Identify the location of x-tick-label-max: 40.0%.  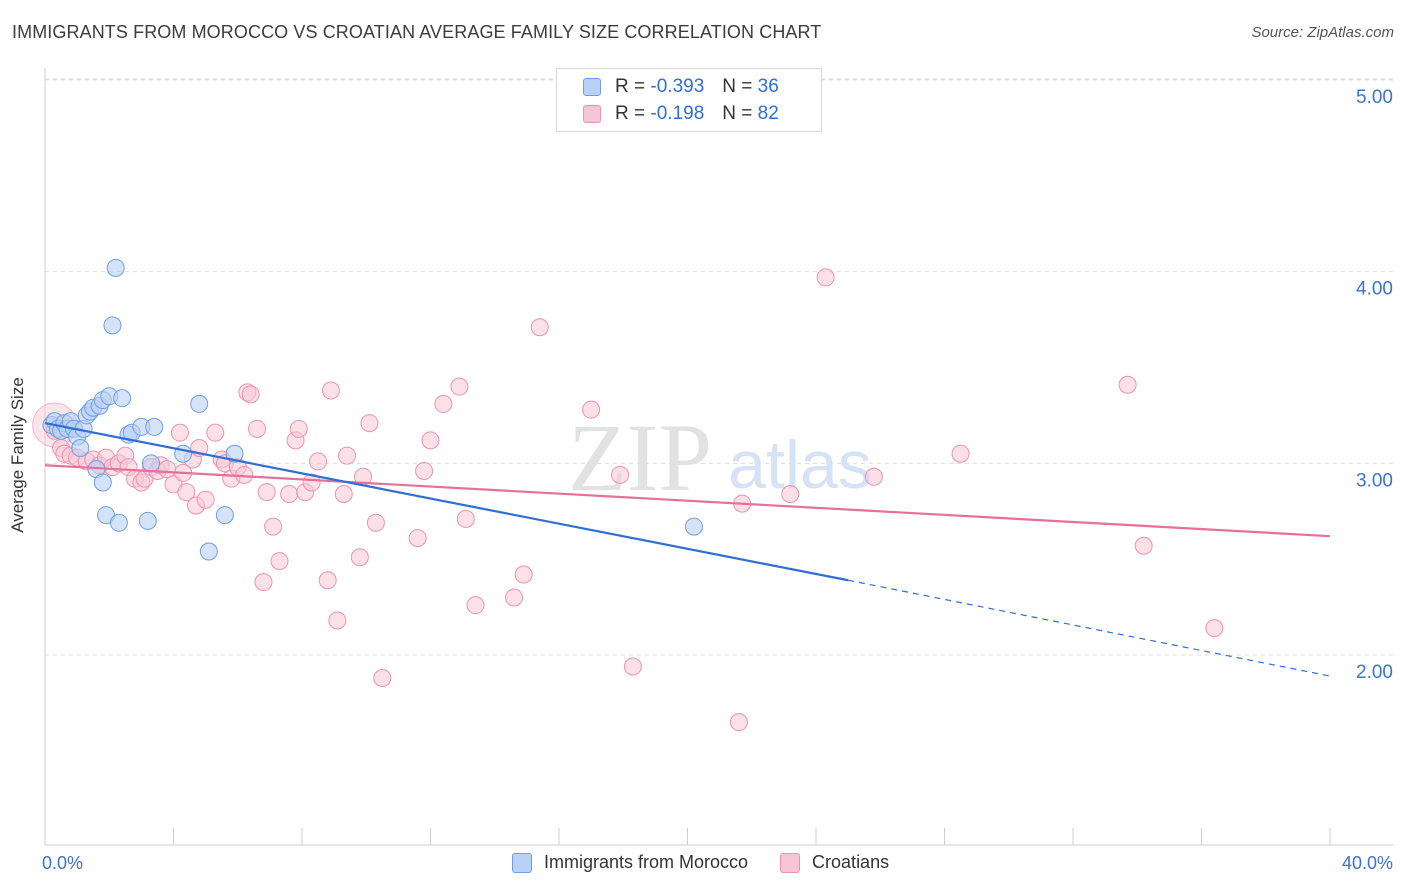
(1367, 863).